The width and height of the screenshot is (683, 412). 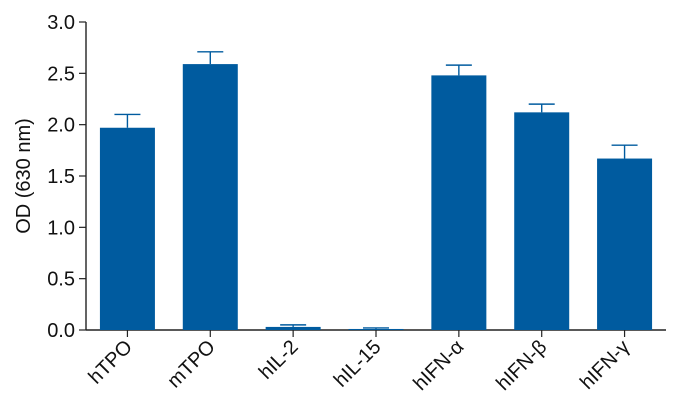 What do you see at coordinates (438, 365) in the screenshot?
I see `x-tick-label: hIFN-α` at bounding box center [438, 365].